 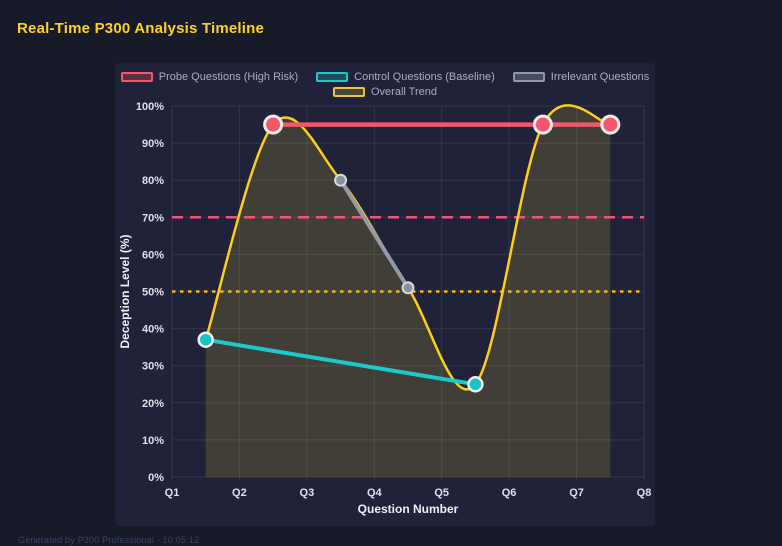 I want to click on y-tick-label: 100%, so click(x=150, y=107).